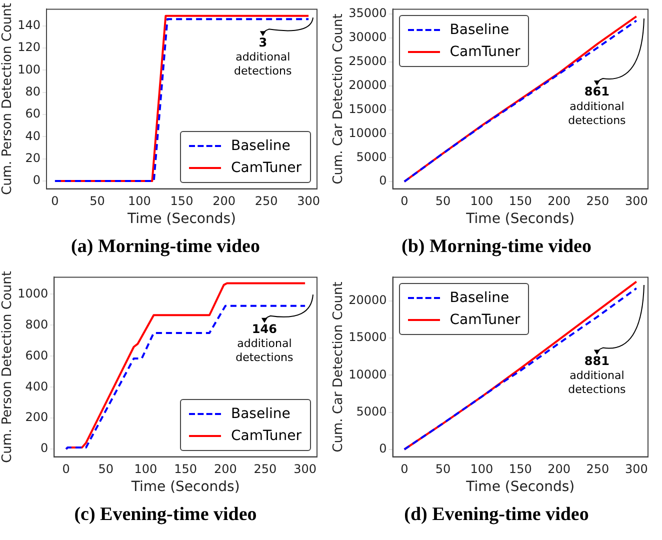 The image size is (662, 540). What do you see at coordinates (597, 375) in the screenshot?
I see `annotation: 881 additional detections` at bounding box center [597, 375].